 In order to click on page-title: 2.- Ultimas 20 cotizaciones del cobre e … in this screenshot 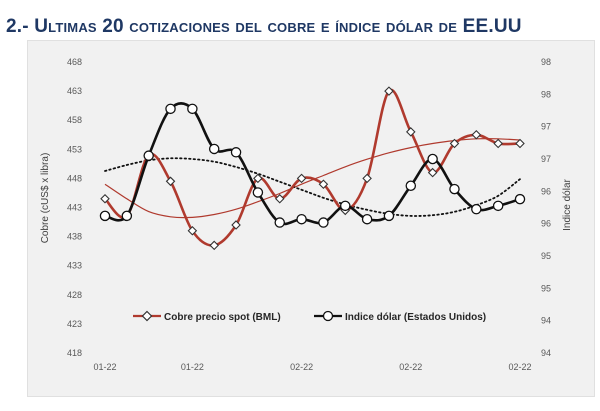, I will do `click(264, 26)`.